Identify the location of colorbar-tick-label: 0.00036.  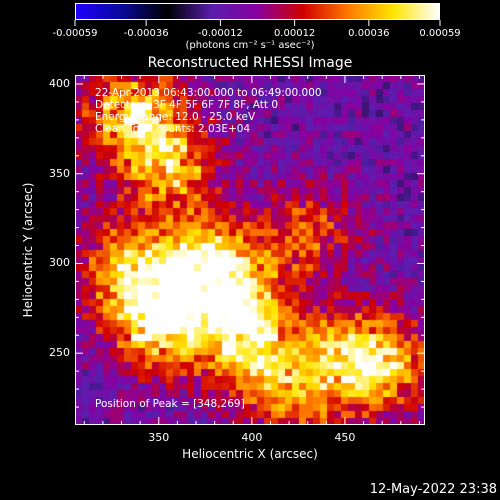
(368, 33).